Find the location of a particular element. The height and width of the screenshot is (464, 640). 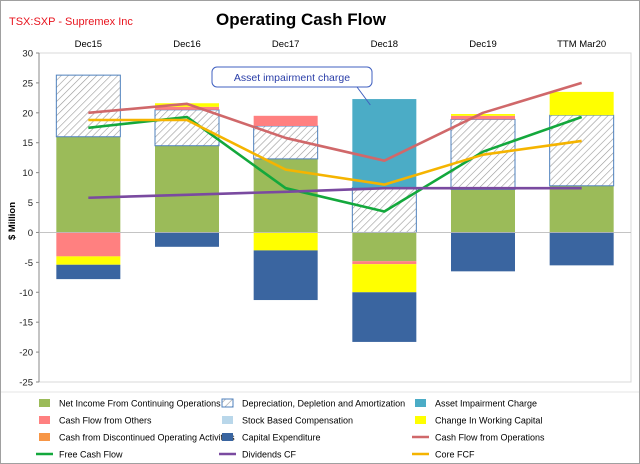

annotation-callout is located at coordinates (292, 77).